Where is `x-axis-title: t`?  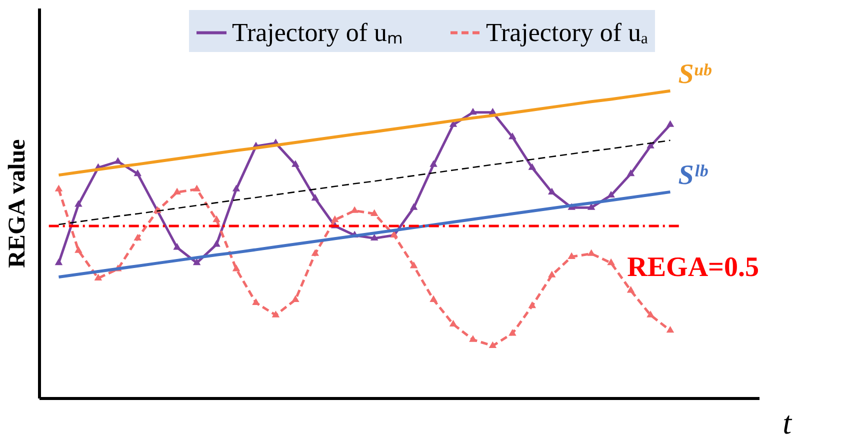
x-axis-title: t is located at coordinates (787, 422).